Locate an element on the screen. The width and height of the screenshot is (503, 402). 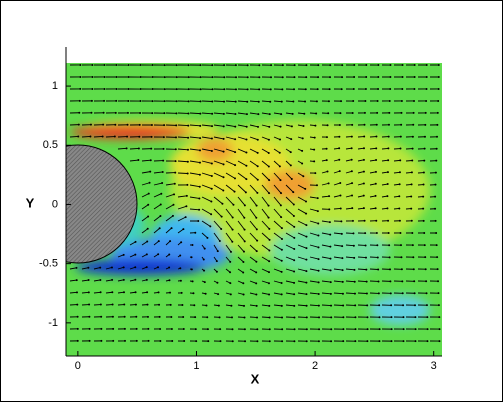
y-tick-label: -0.5 is located at coordinates (48, 264).